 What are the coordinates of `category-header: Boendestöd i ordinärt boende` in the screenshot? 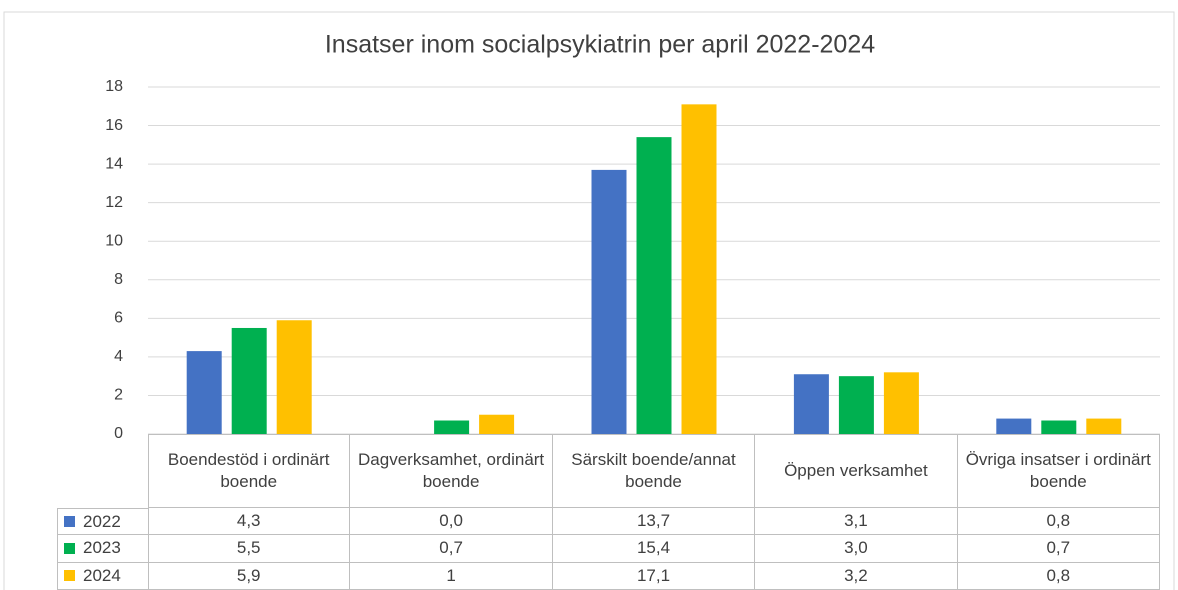 It's located at (249, 471).